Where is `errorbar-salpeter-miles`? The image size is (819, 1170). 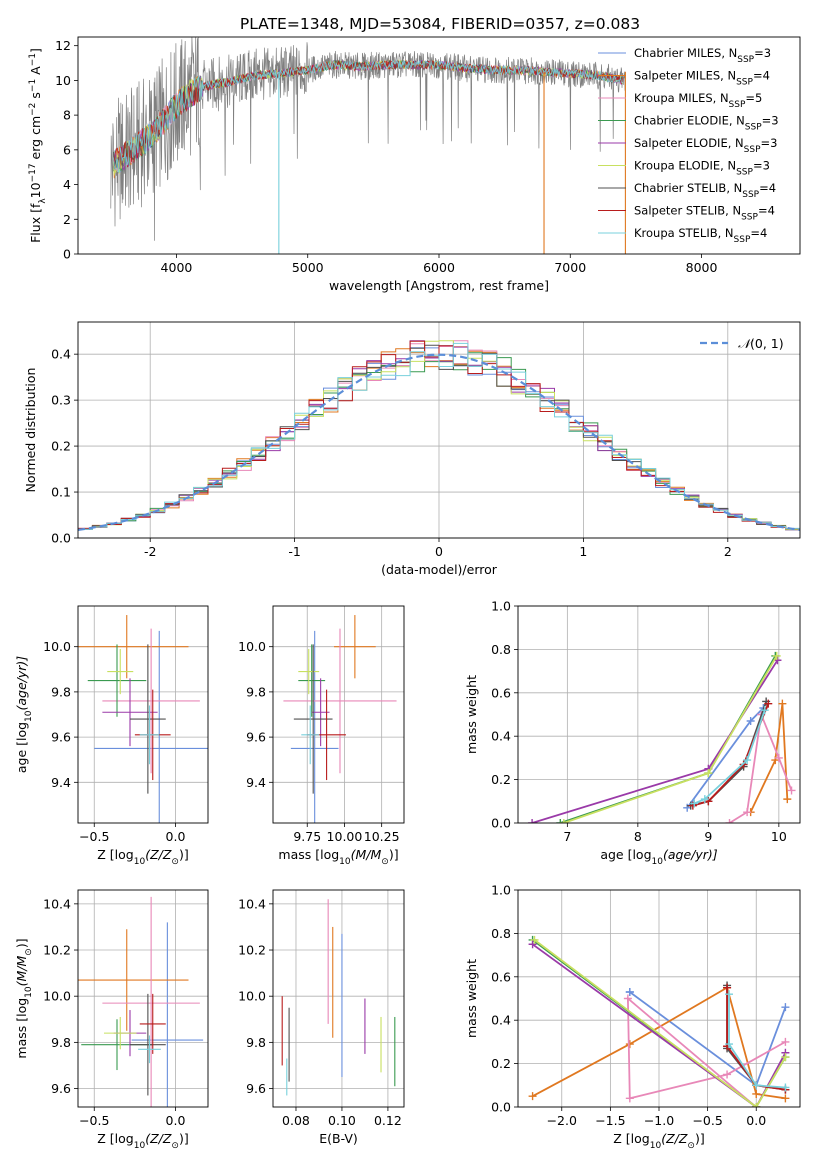 errorbar-salpeter-miles is located at coordinates (133, 980).